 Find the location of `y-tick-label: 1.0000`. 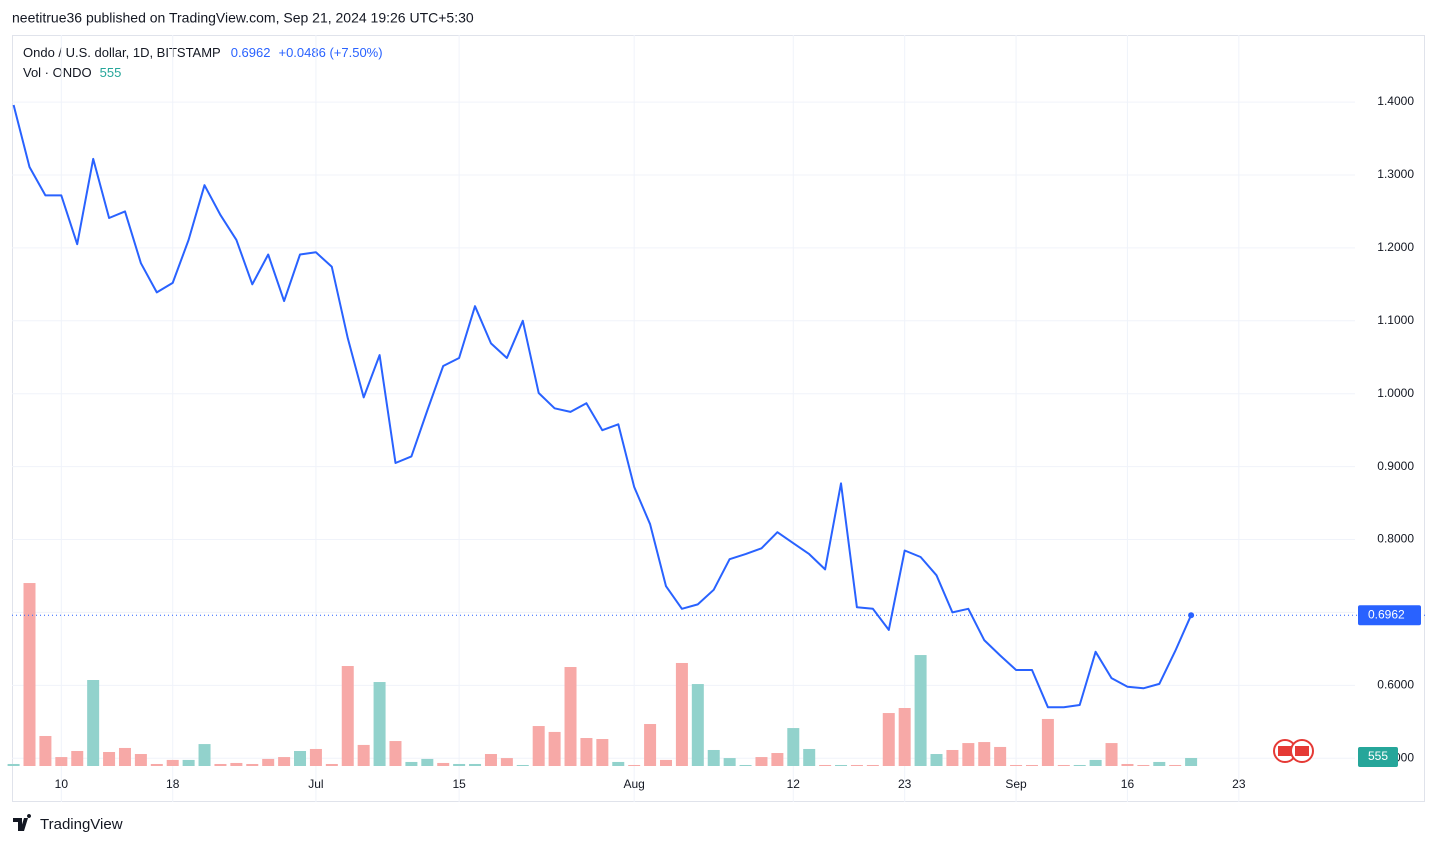

y-tick-label: 1.0000 is located at coordinates (1395, 393).